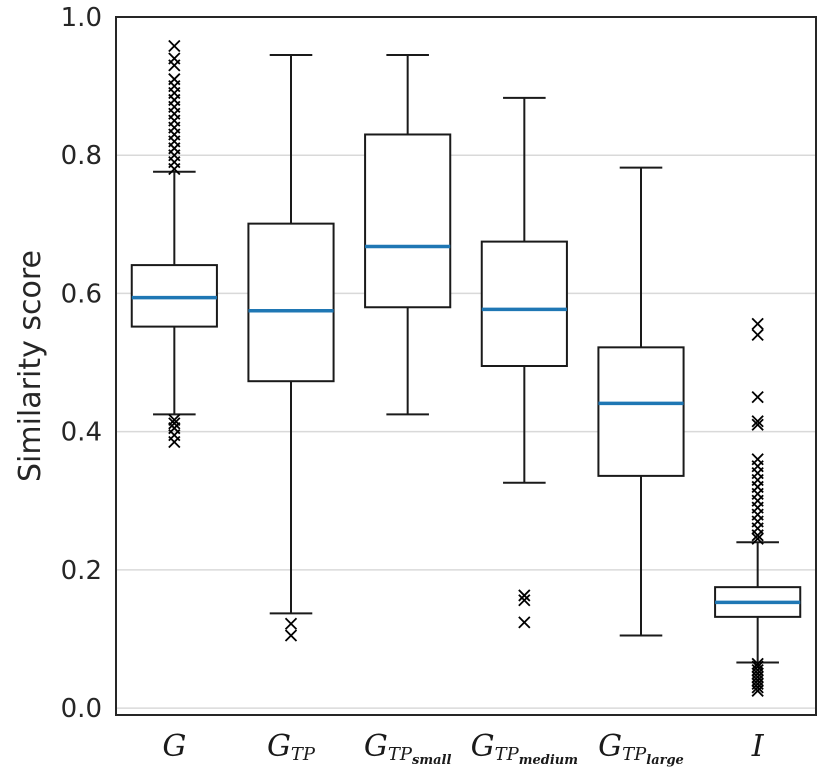  I want to click on x-tick-subsubscript: medium, so click(548, 760).